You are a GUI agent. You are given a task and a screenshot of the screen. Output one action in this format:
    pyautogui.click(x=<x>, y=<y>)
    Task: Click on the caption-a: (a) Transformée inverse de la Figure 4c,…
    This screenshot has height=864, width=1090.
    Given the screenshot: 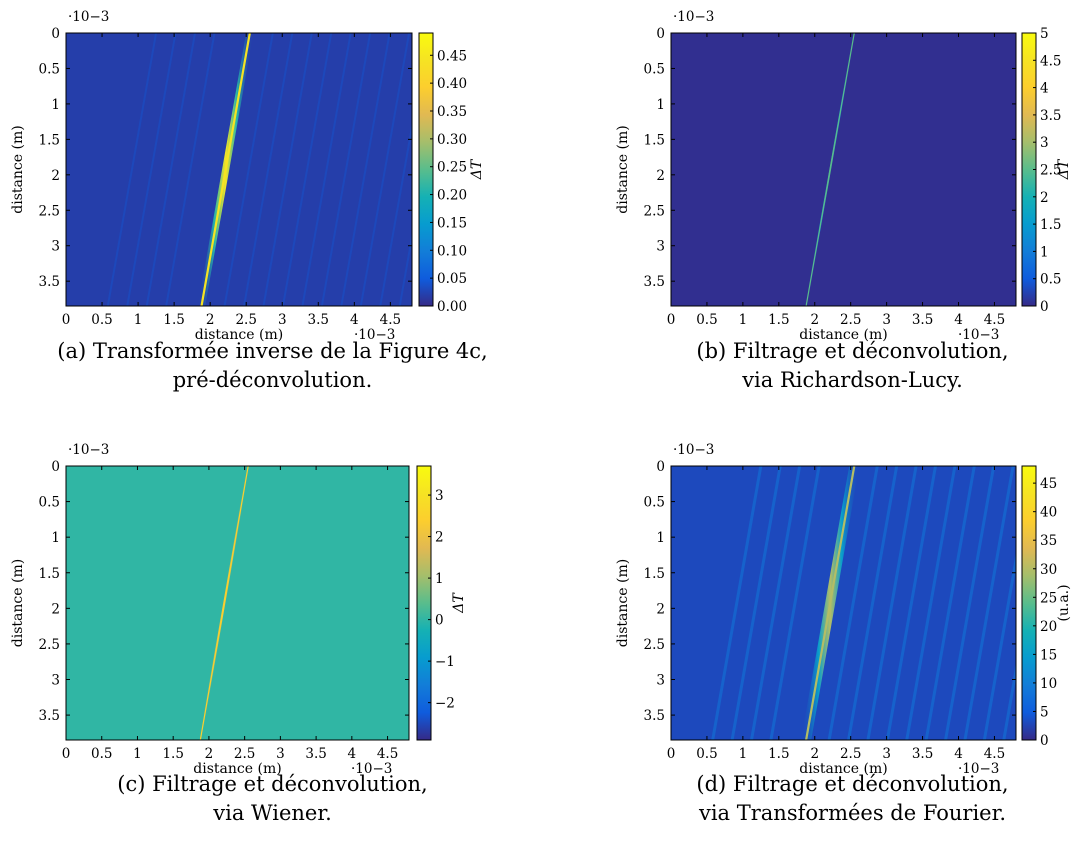 What is the action you would take?
    pyautogui.click(x=272, y=366)
    